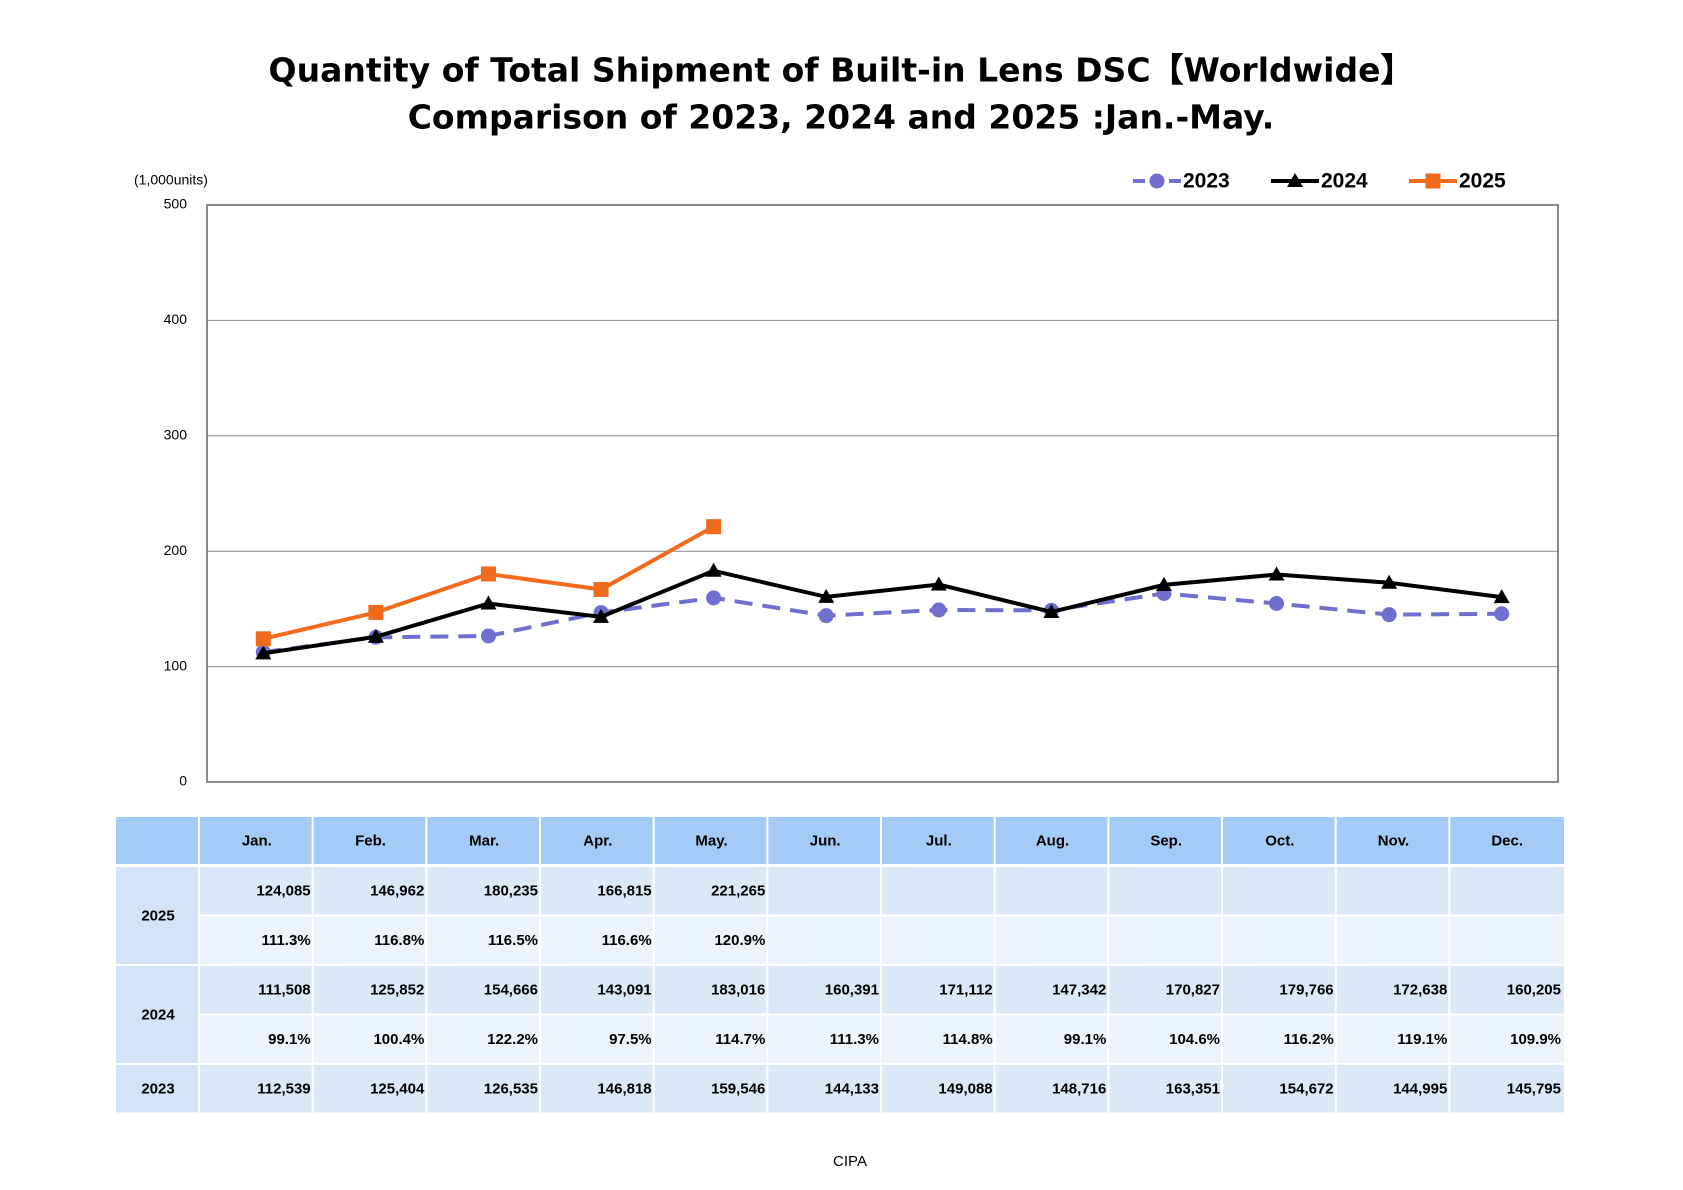 The image size is (1683, 1190). I want to click on table-cell: 159,546, so click(738, 1089).